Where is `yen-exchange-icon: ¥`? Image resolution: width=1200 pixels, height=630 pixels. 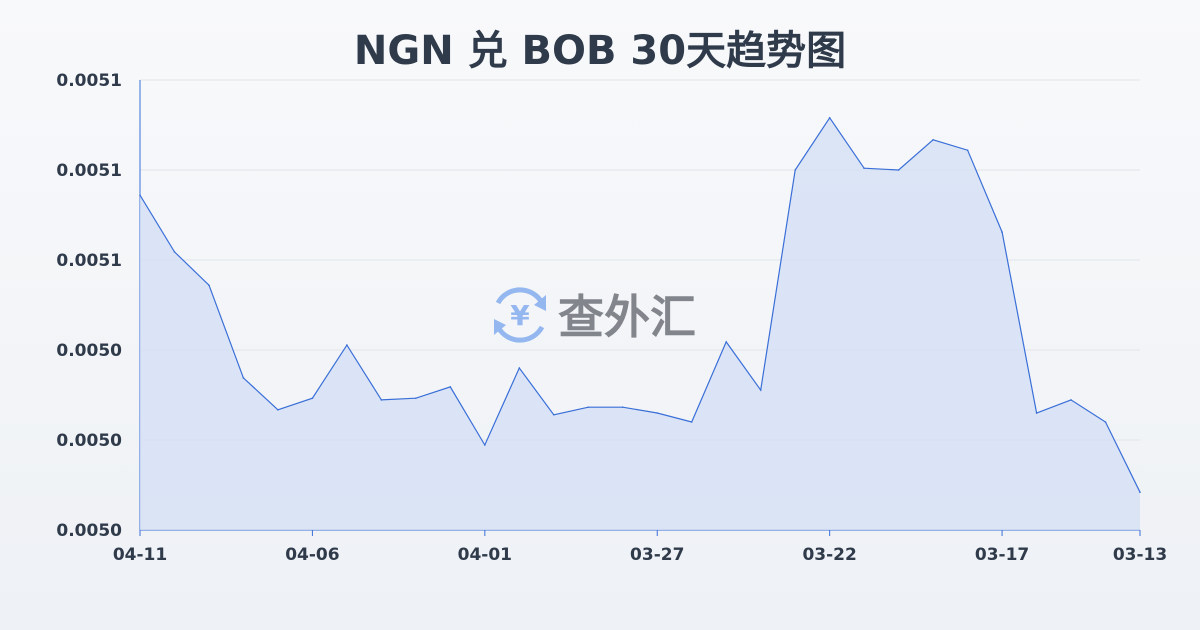
yen-exchange-icon: ¥ is located at coordinates (520, 315).